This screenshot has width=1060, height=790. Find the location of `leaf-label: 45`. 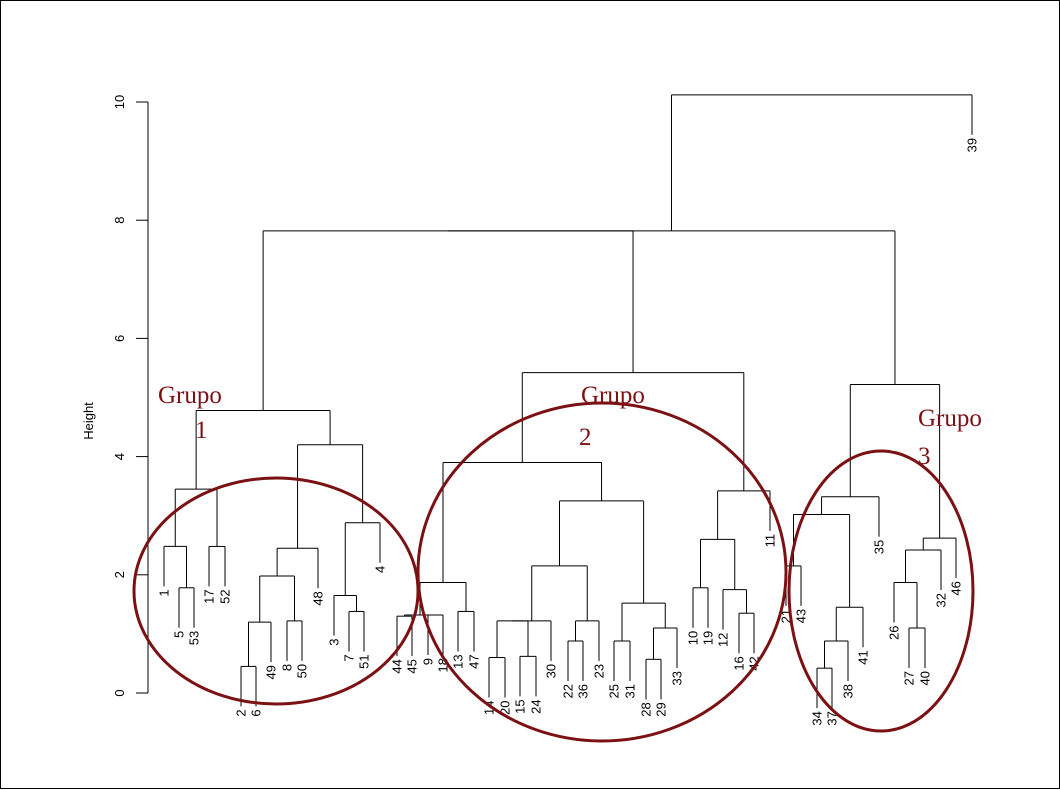

leaf-label: 45 is located at coordinates (412, 666).